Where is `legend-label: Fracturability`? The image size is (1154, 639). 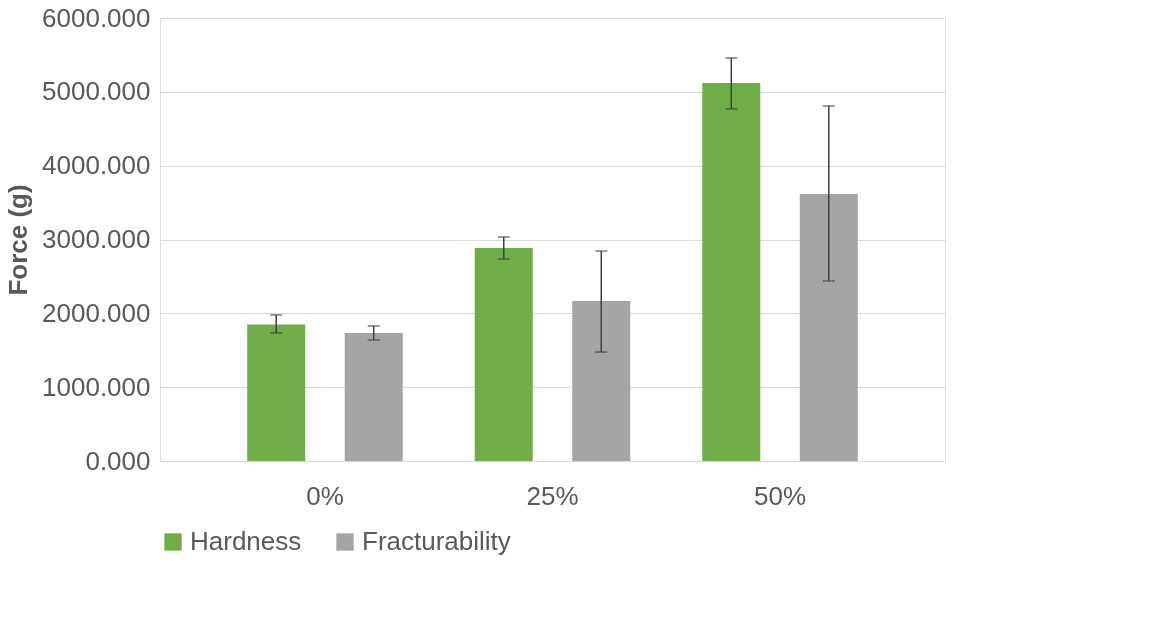
legend-label: Fracturability is located at coordinates (436, 541).